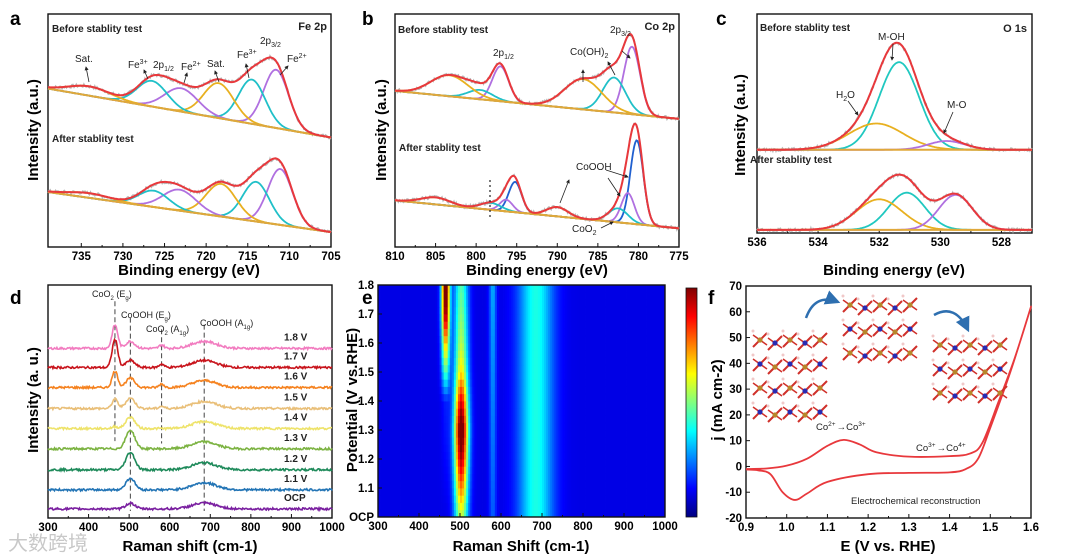 This screenshot has height=559, width=1080. What do you see at coordinates (247, 55) in the screenshot?
I see `peak-label-fe3: Fe3+` at bounding box center [247, 55].